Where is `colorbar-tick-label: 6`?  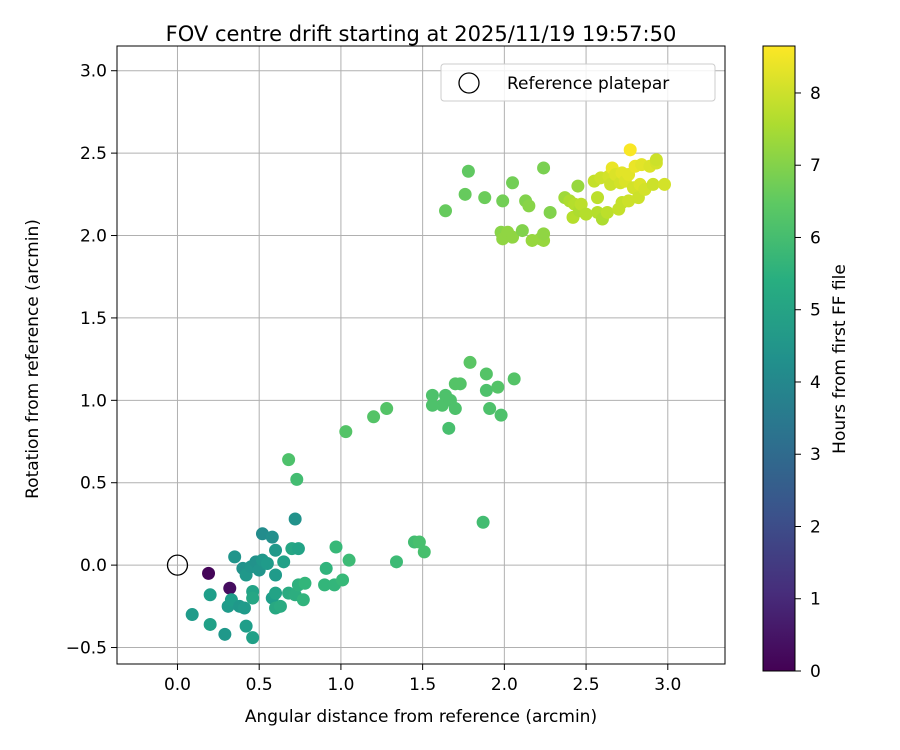
colorbar-tick-label: 6 is located at coordinates (815, 238).